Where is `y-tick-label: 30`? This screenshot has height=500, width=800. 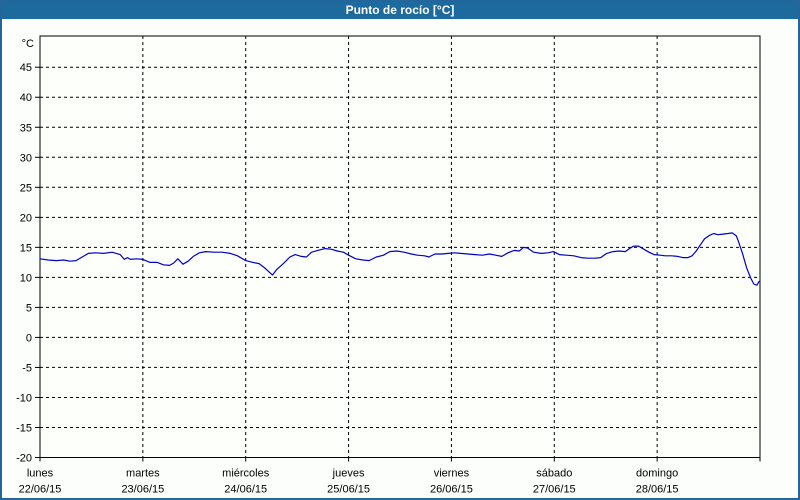 y-tick-label: 30 is located at coordinates (26, 158).